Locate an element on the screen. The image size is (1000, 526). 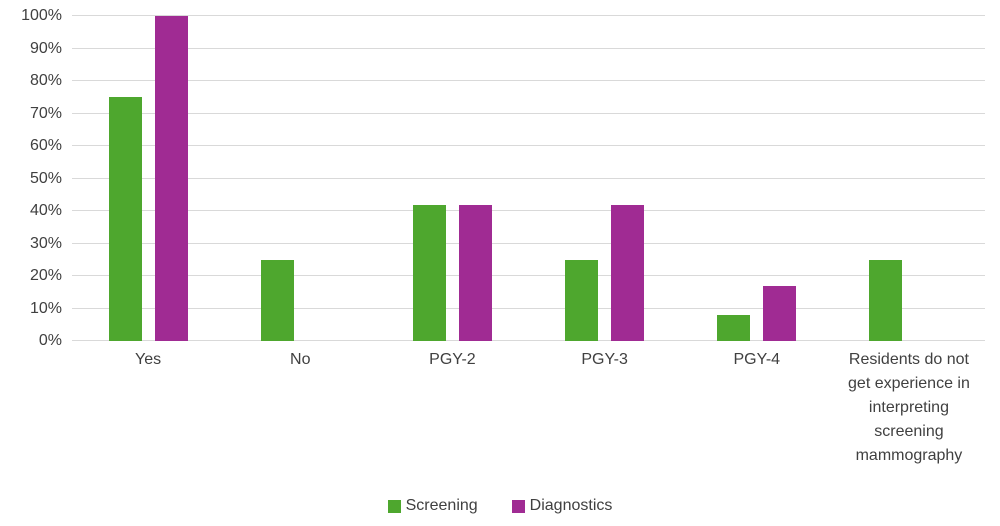
y-axis: 0% 10% 20% 30% 40% 50% 60% 70% 80% 90% 100% is located at coordinates (31, 178).